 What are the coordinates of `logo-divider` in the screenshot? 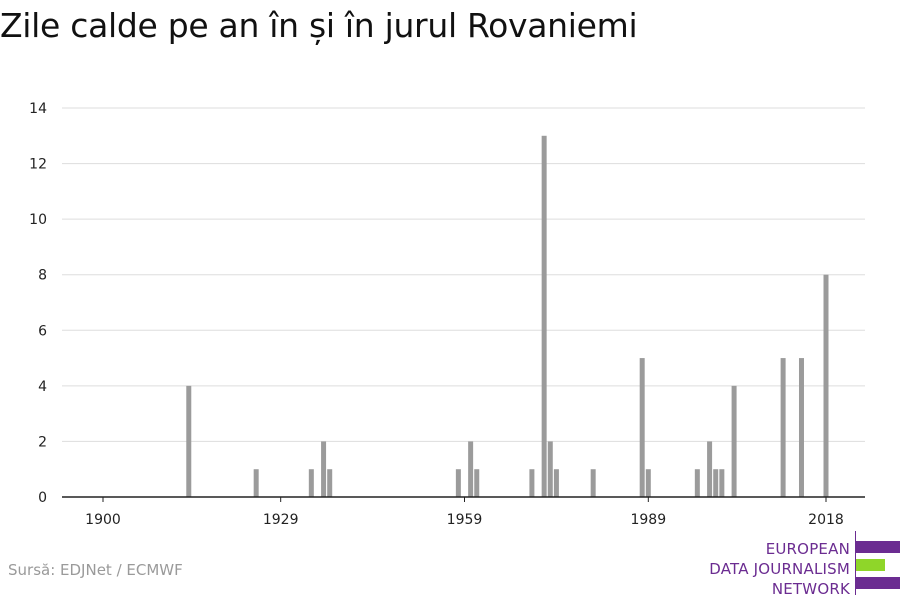 It's located at (855, 563).